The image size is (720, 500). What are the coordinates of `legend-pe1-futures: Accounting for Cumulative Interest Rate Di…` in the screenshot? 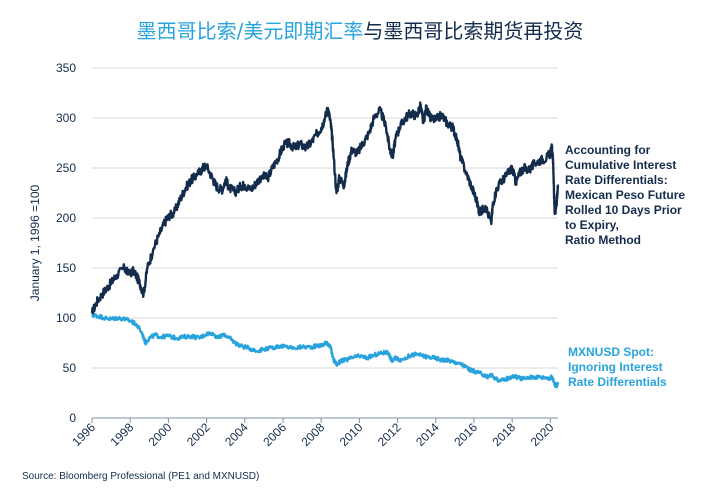 It's located at (640, 195).